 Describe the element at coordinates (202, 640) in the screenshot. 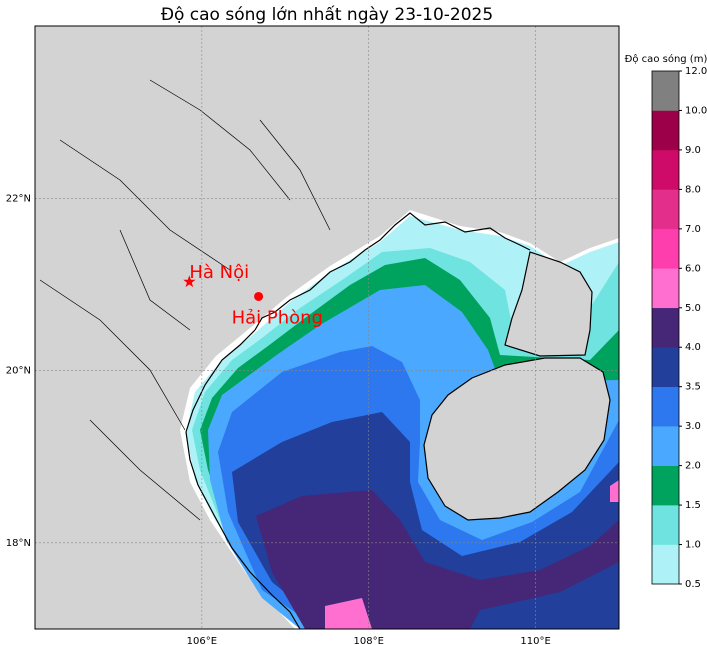

I see `x-tick-label: 106°E` at that location.